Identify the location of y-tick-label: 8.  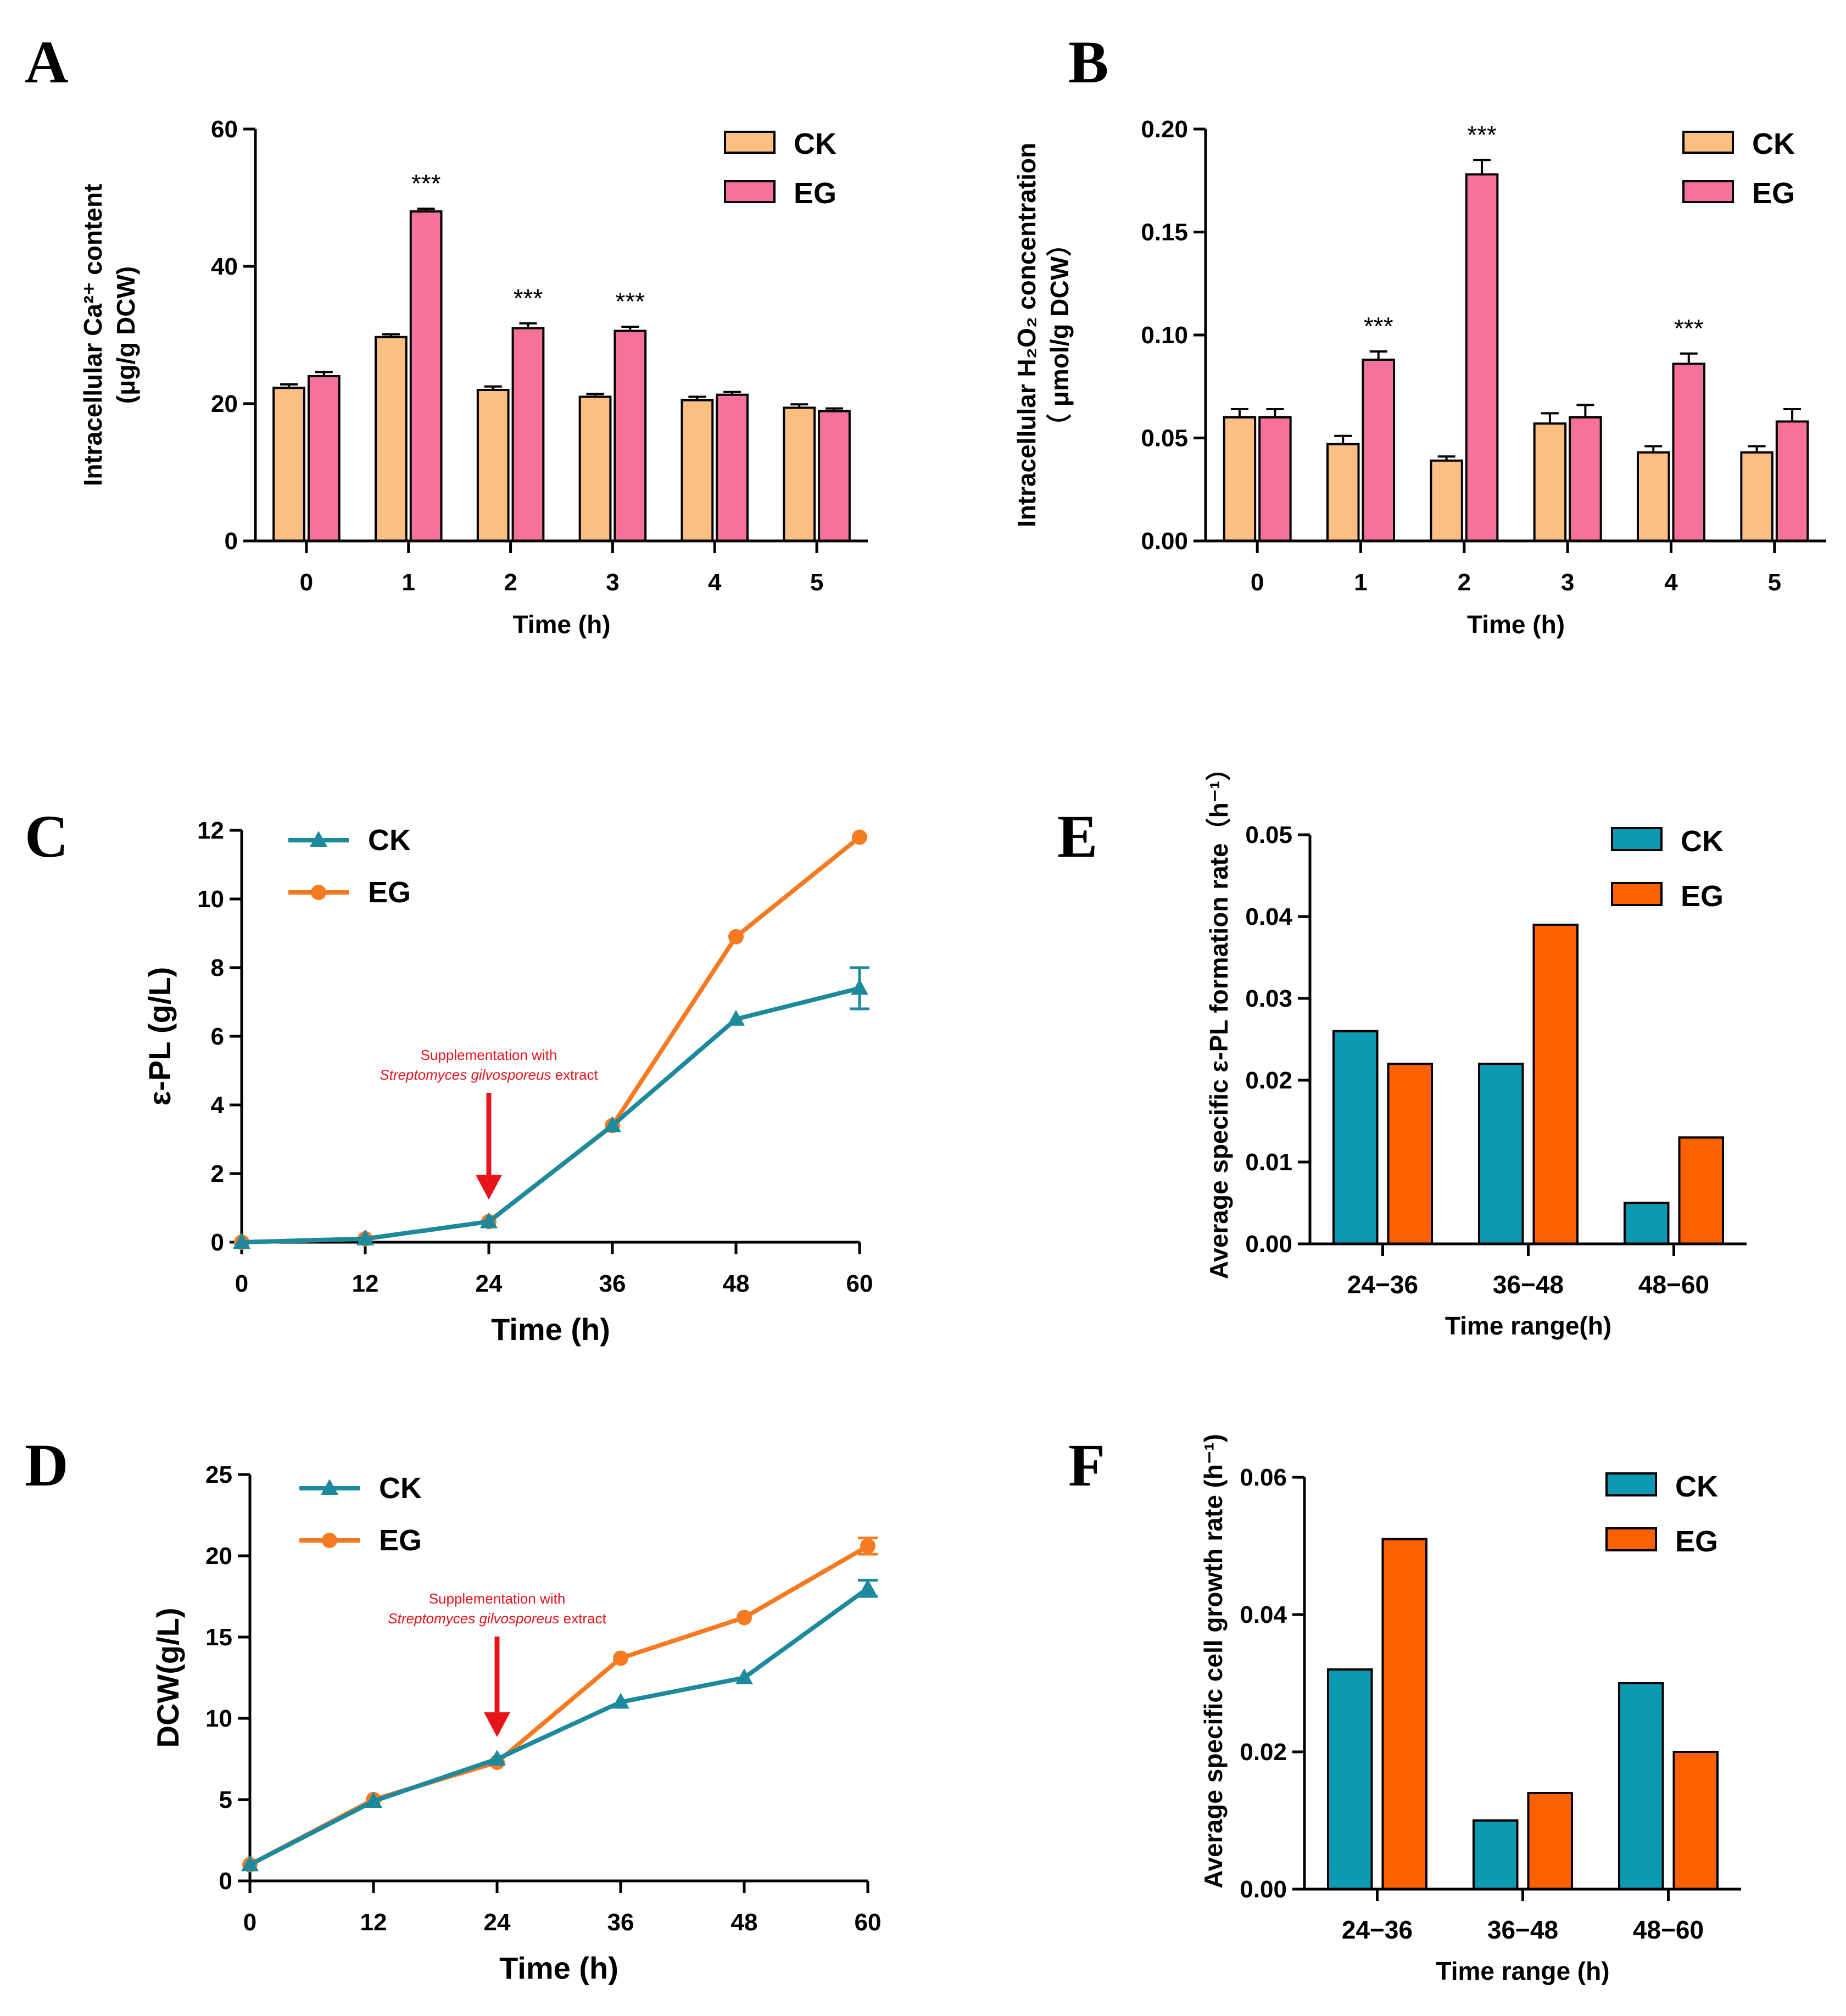
(217, 967).